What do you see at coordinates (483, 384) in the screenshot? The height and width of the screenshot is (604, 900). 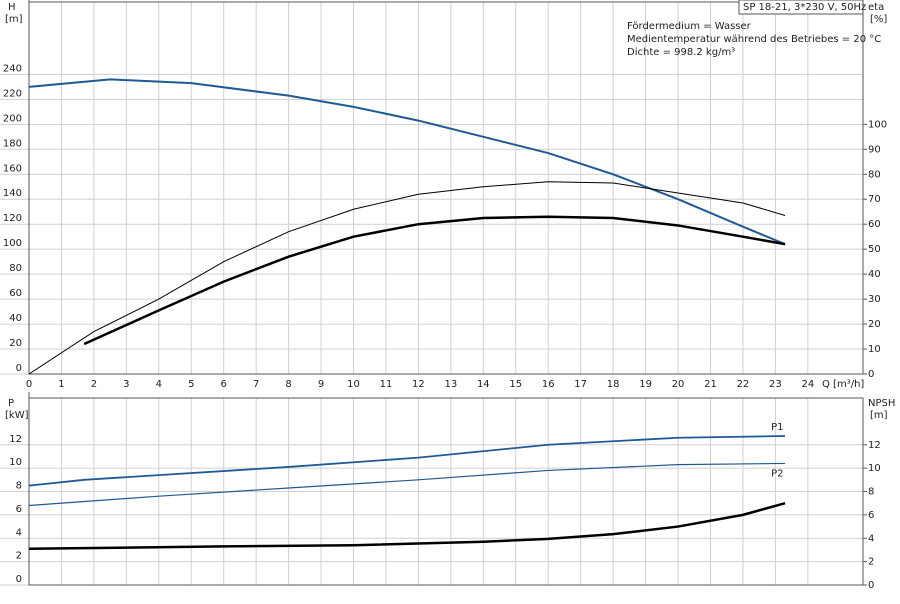 I see `x-tick-label: 14` at bounding box center [483, 384].